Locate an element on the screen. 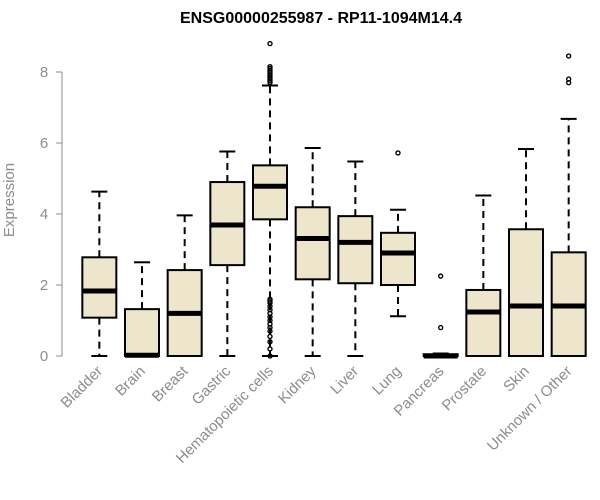  y-tick-label: 6 is located at coordinates (44, 143).